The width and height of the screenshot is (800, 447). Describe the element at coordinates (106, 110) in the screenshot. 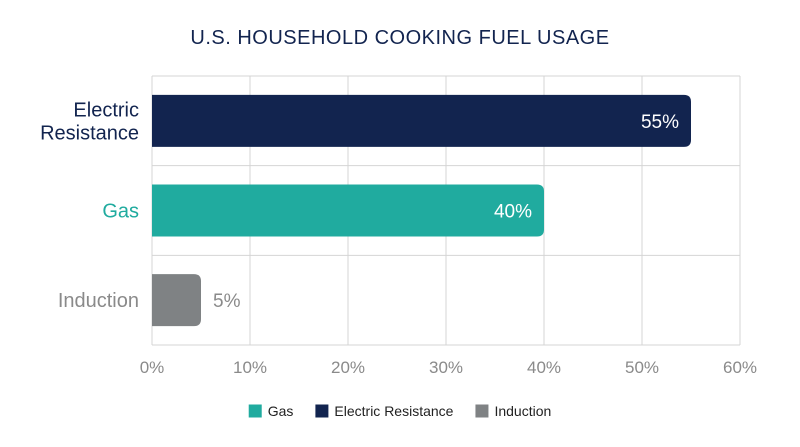

I see `category-label-line: Electric` at that location.